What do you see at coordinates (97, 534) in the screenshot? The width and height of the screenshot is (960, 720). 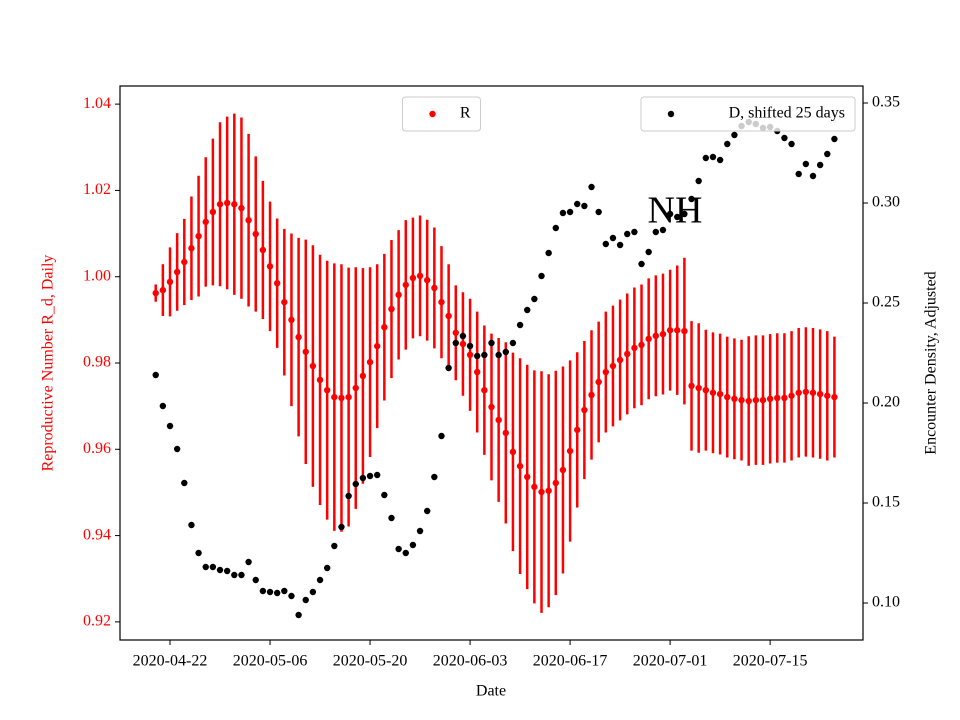 I see `y-tick-label: 0.94` at bounding box center [97, 534].